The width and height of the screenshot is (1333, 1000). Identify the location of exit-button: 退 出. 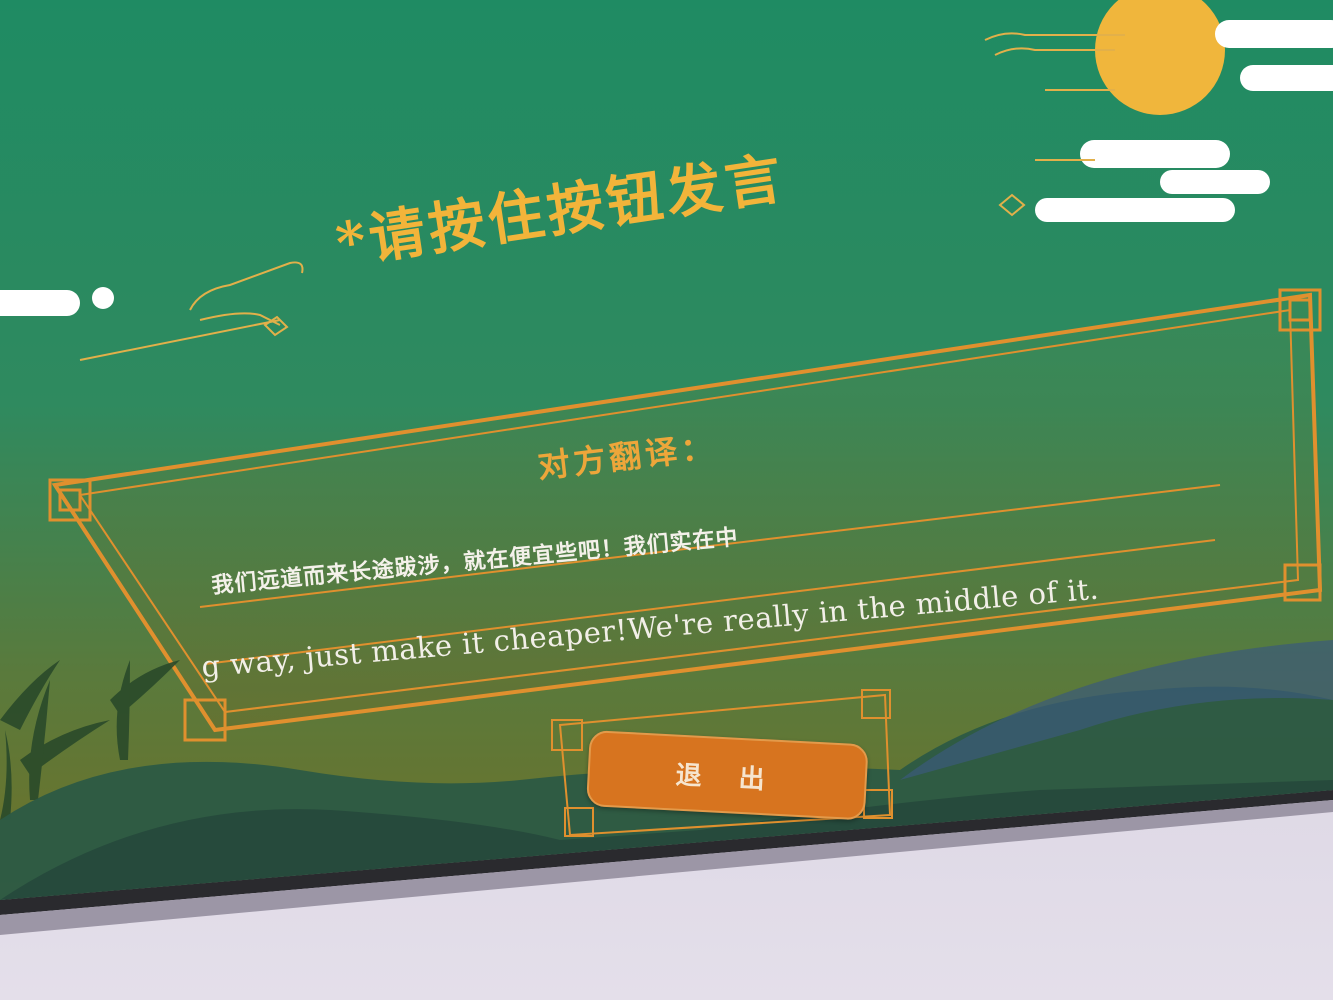
(727, 775).